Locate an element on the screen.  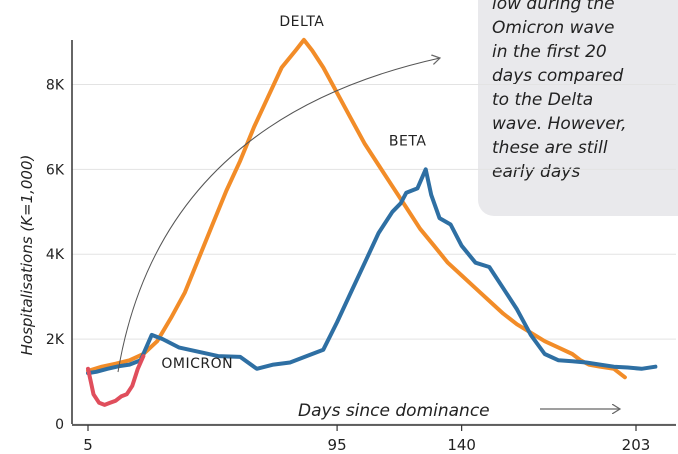
callout-line: these are still is located at coordinates (550, 148).